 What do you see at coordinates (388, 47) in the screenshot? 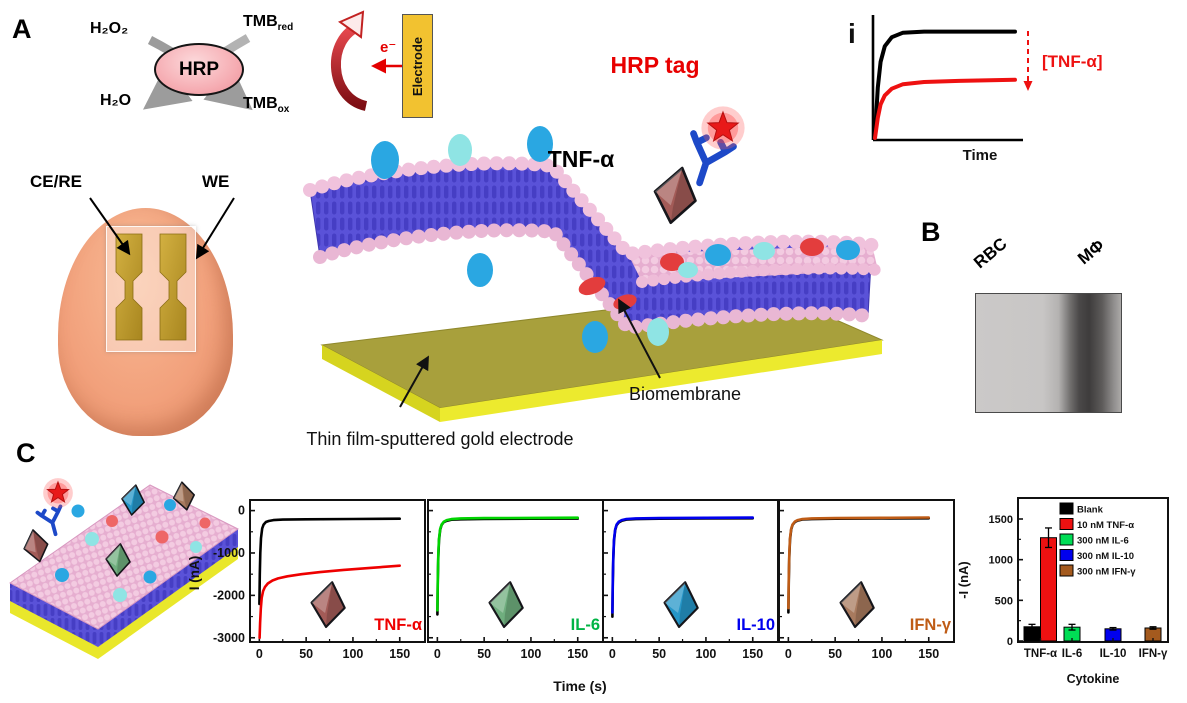
I see `electron-label: e⁻` at bounding box center [388, 47].